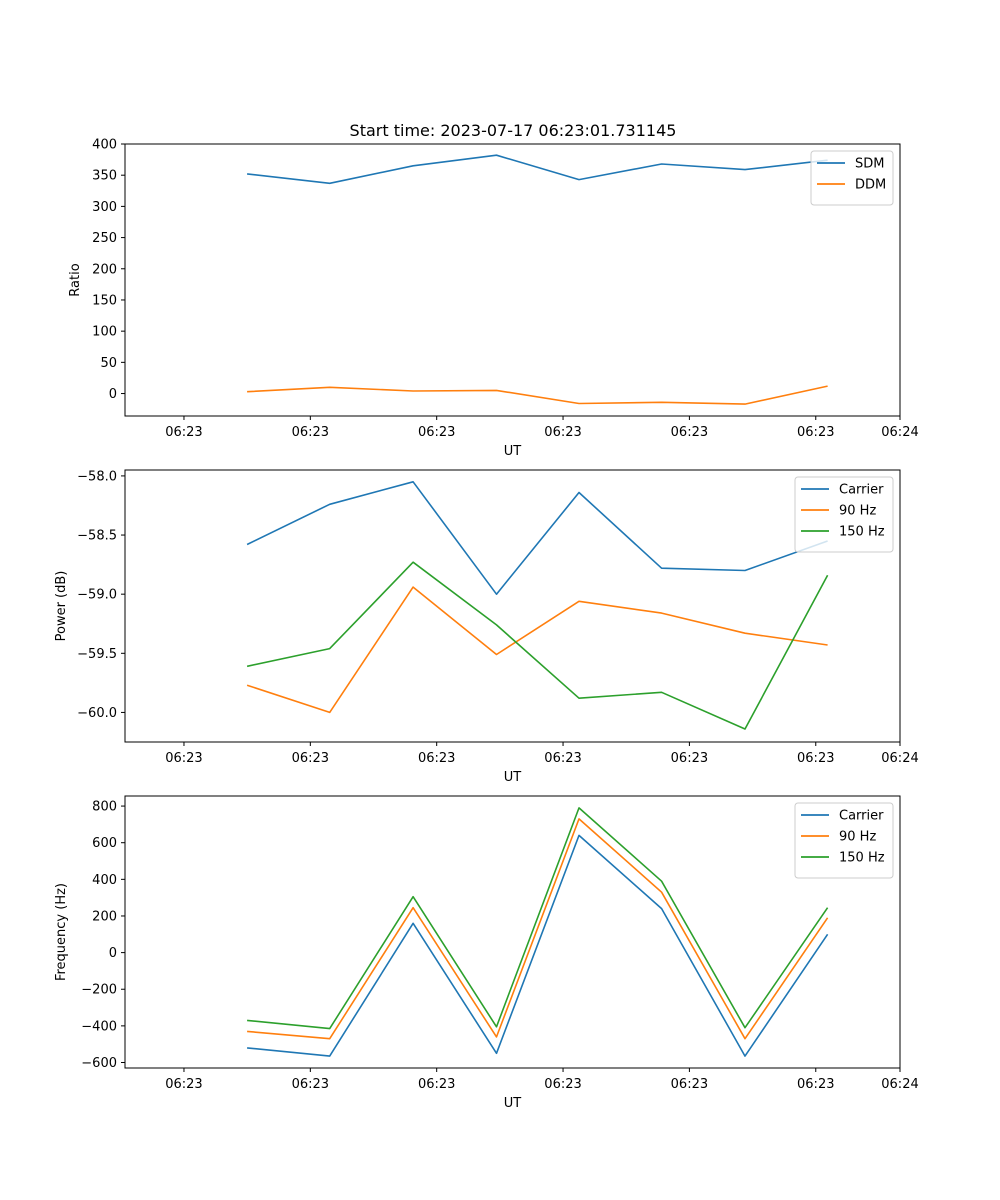 The height and width of the screenshot is (1200, 1000). I want to click on y-tick-label: −200, so click(99, 990).